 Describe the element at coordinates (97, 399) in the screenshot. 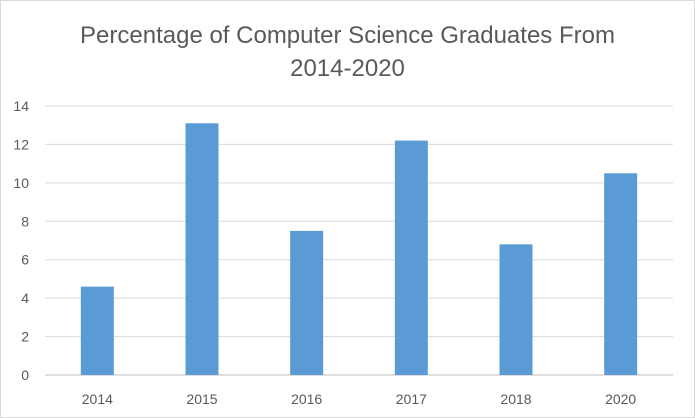

I see `x-tick-label: 2014` at that location.